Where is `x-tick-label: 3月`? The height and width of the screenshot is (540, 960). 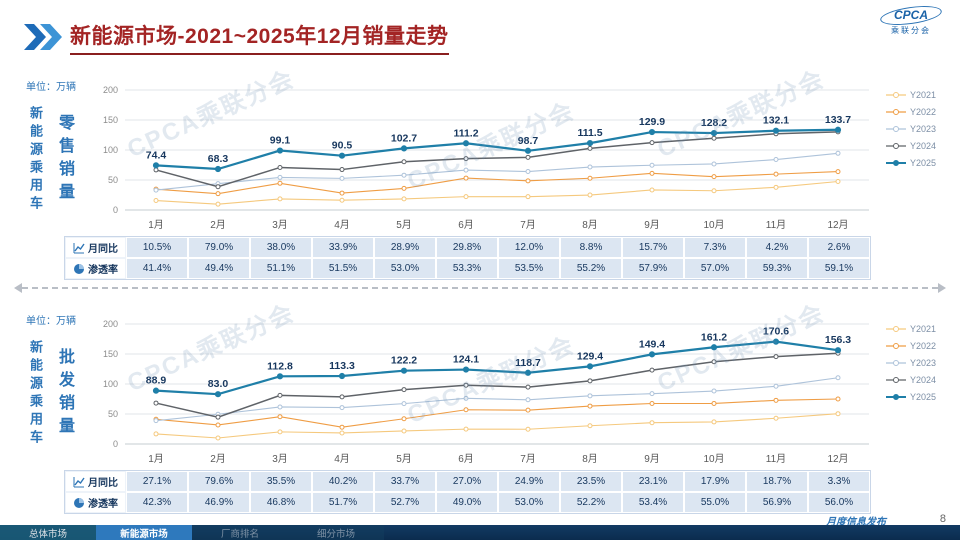
x-tick-label: 3月 is located at coordinates (280, 459).